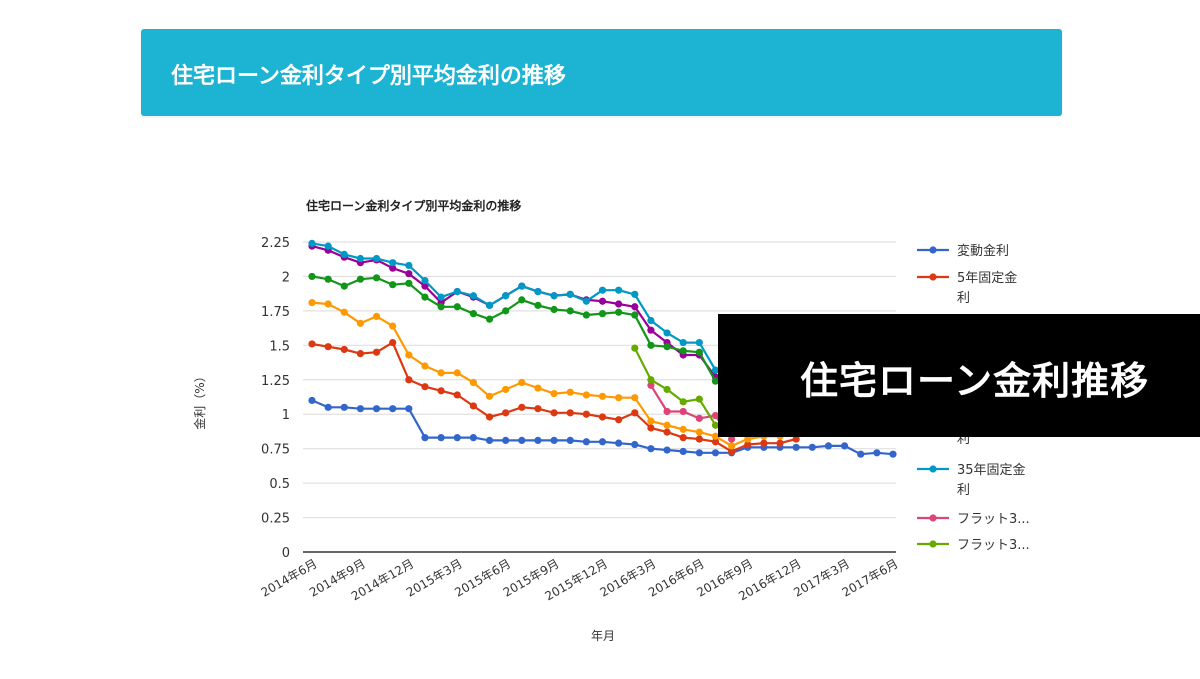  I want to click on legend-label: 変動金利, so click(983, 251).